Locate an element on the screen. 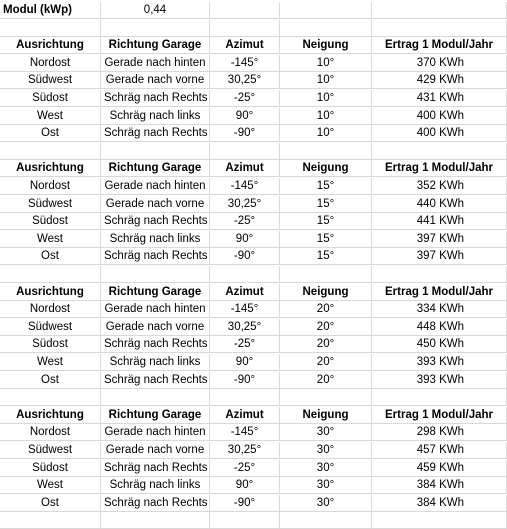  cell: 431 KWh is located at coordinates (439, 98).